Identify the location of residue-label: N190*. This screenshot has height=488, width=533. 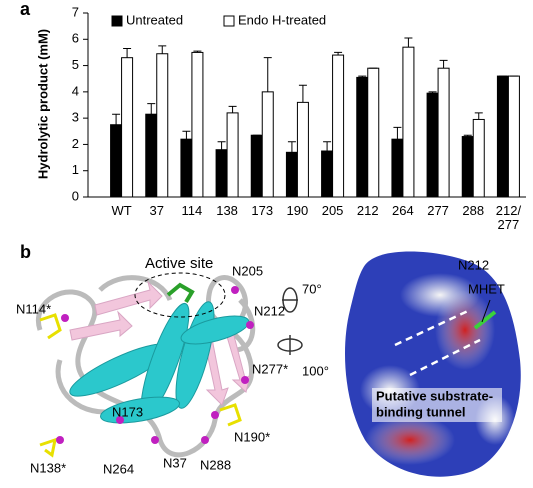
(252, 436).